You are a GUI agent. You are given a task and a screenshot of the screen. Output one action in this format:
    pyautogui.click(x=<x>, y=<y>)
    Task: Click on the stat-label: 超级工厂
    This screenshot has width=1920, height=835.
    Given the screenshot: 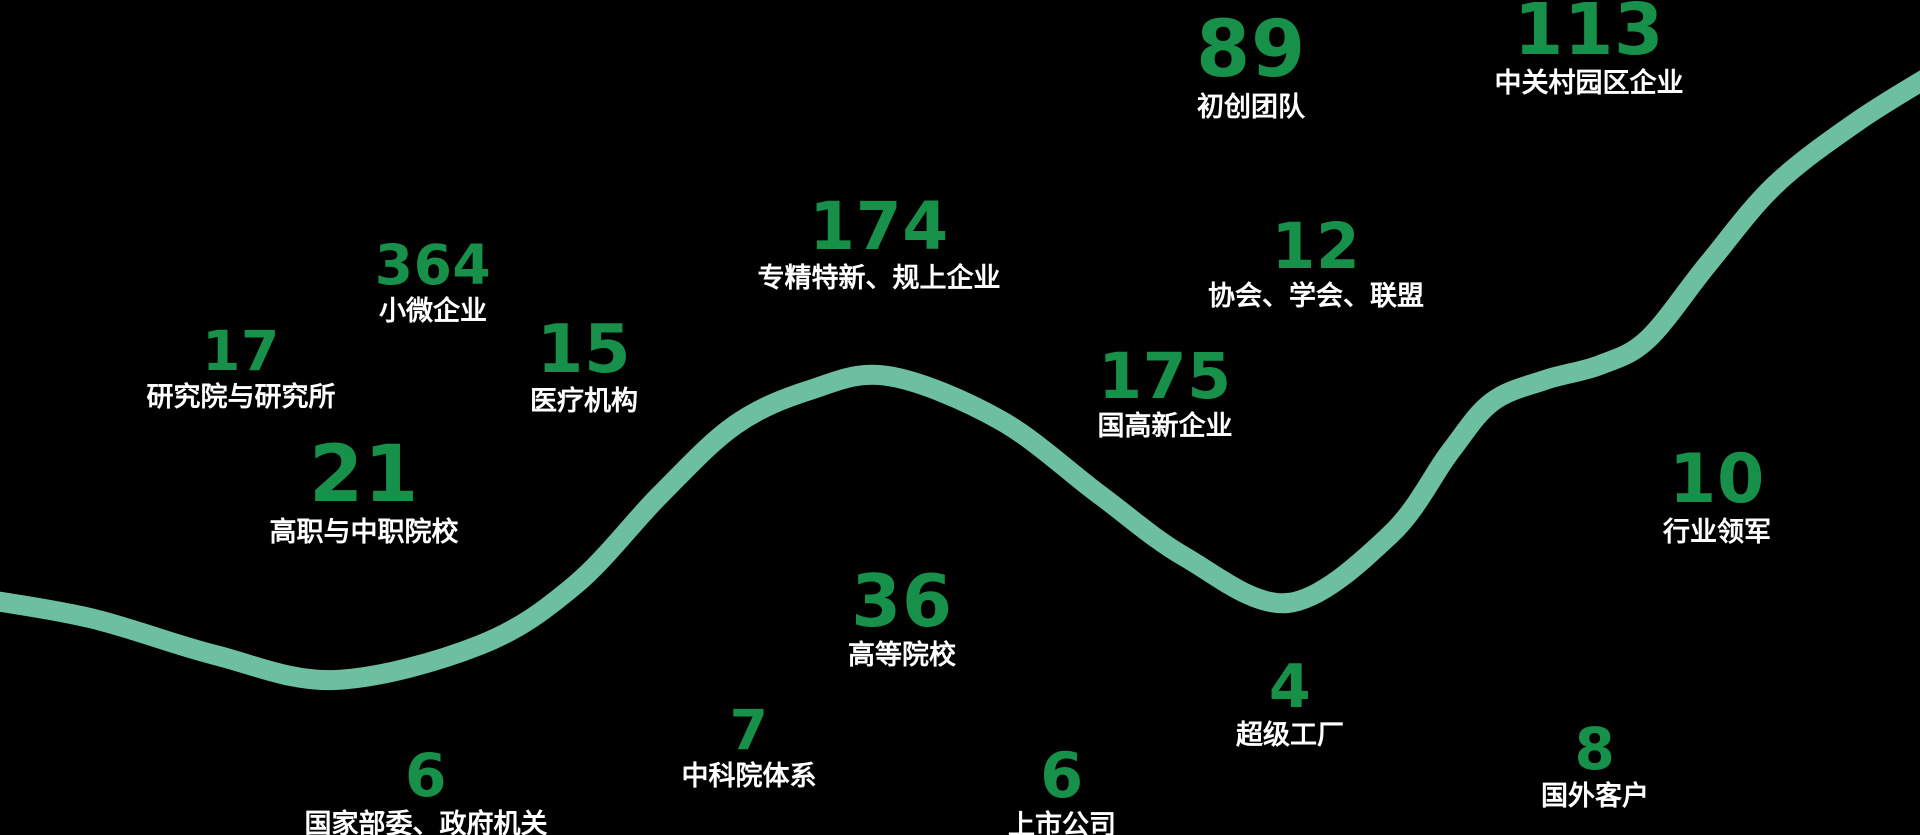 What is the action you would take?
    pyautogui.click(x=1290, y=735)
    